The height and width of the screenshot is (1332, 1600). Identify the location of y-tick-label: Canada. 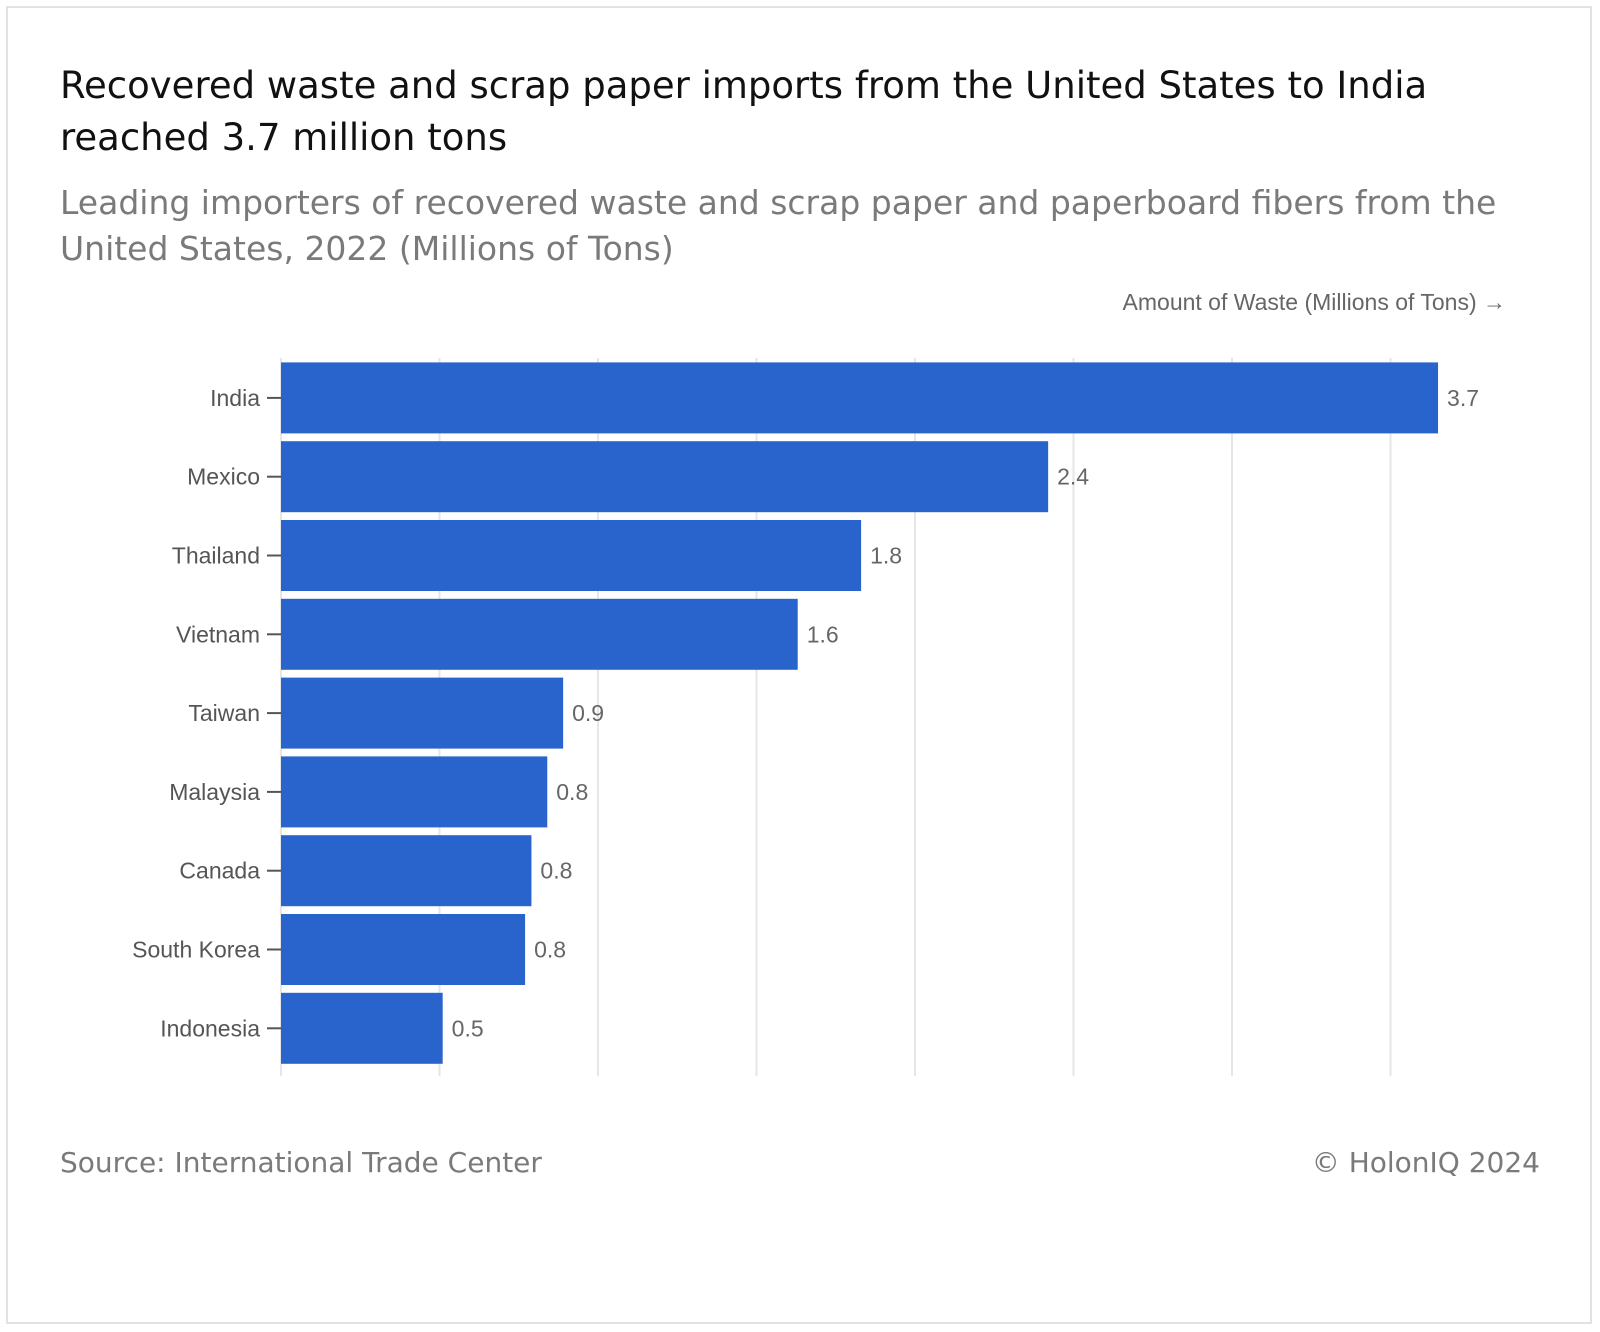
(219, 871).